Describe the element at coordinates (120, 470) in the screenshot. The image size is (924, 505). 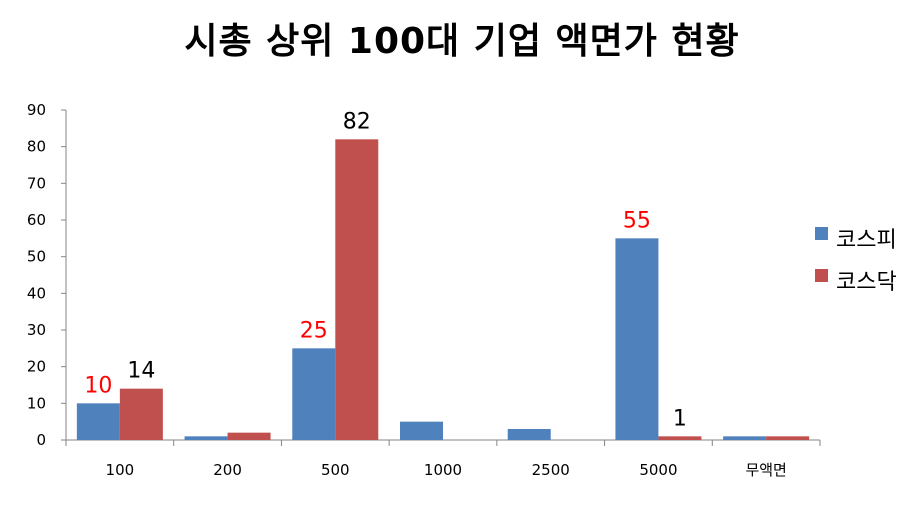
I see `x-tick-label: 100` at that location.